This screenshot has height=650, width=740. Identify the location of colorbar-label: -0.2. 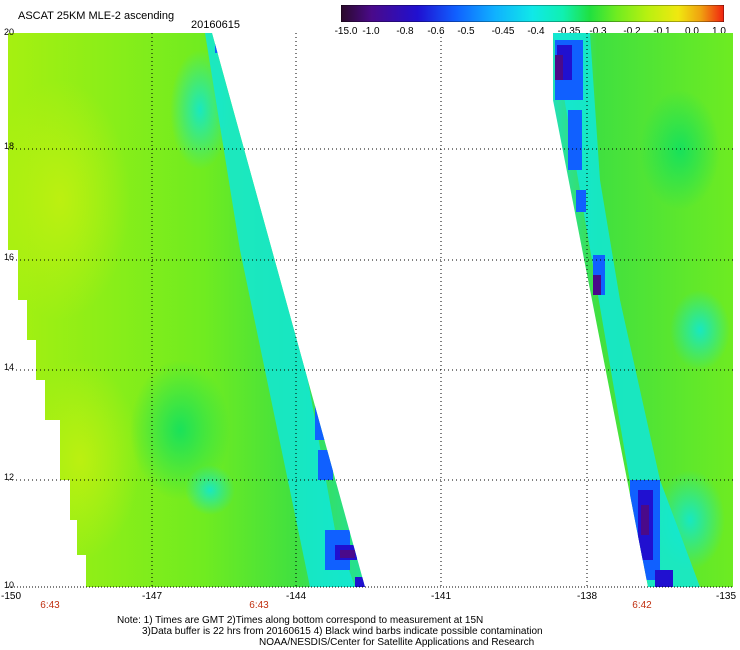
(632, 31).